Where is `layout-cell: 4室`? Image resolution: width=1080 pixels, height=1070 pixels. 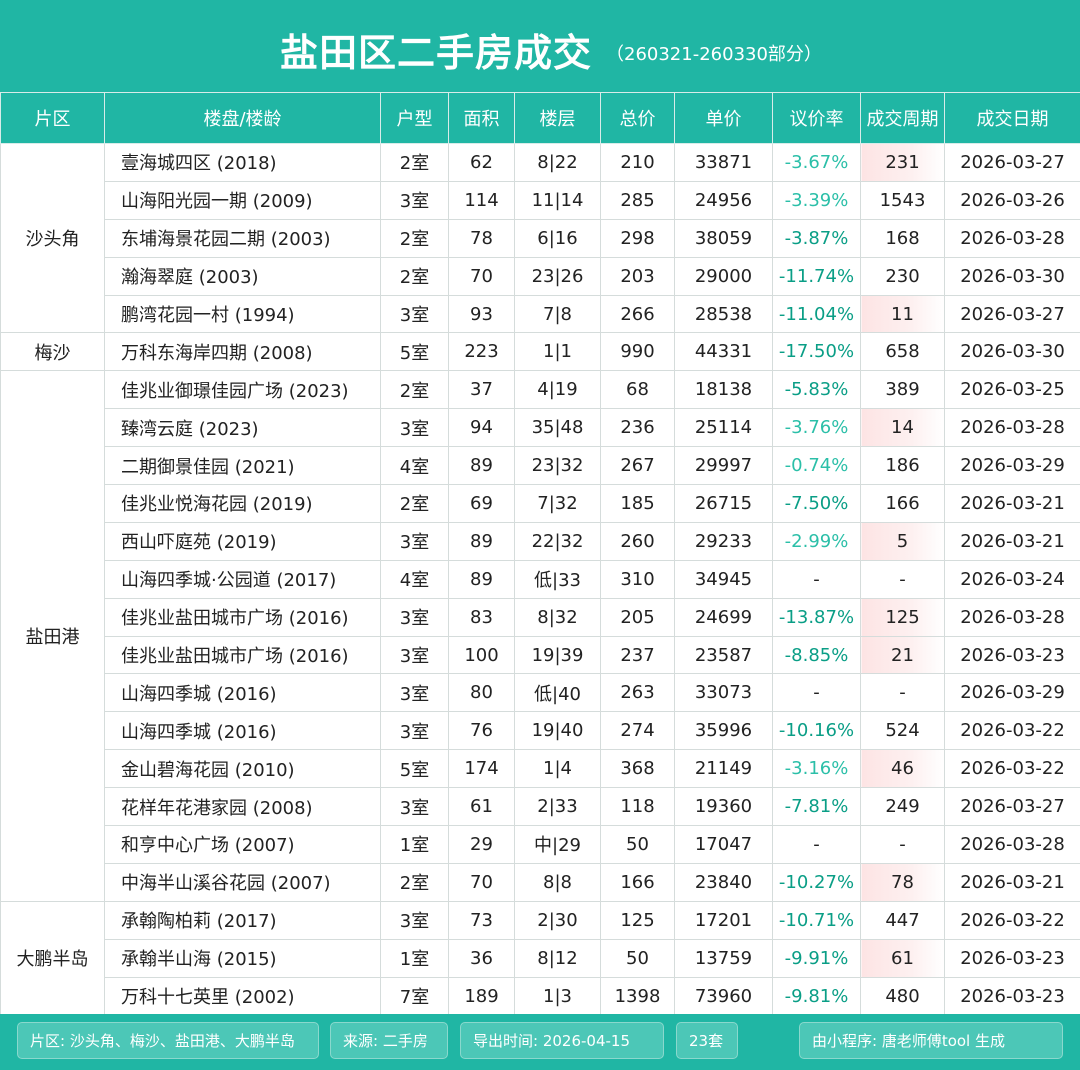
layout-cell: 4室 is located at coordinates (414, 579).